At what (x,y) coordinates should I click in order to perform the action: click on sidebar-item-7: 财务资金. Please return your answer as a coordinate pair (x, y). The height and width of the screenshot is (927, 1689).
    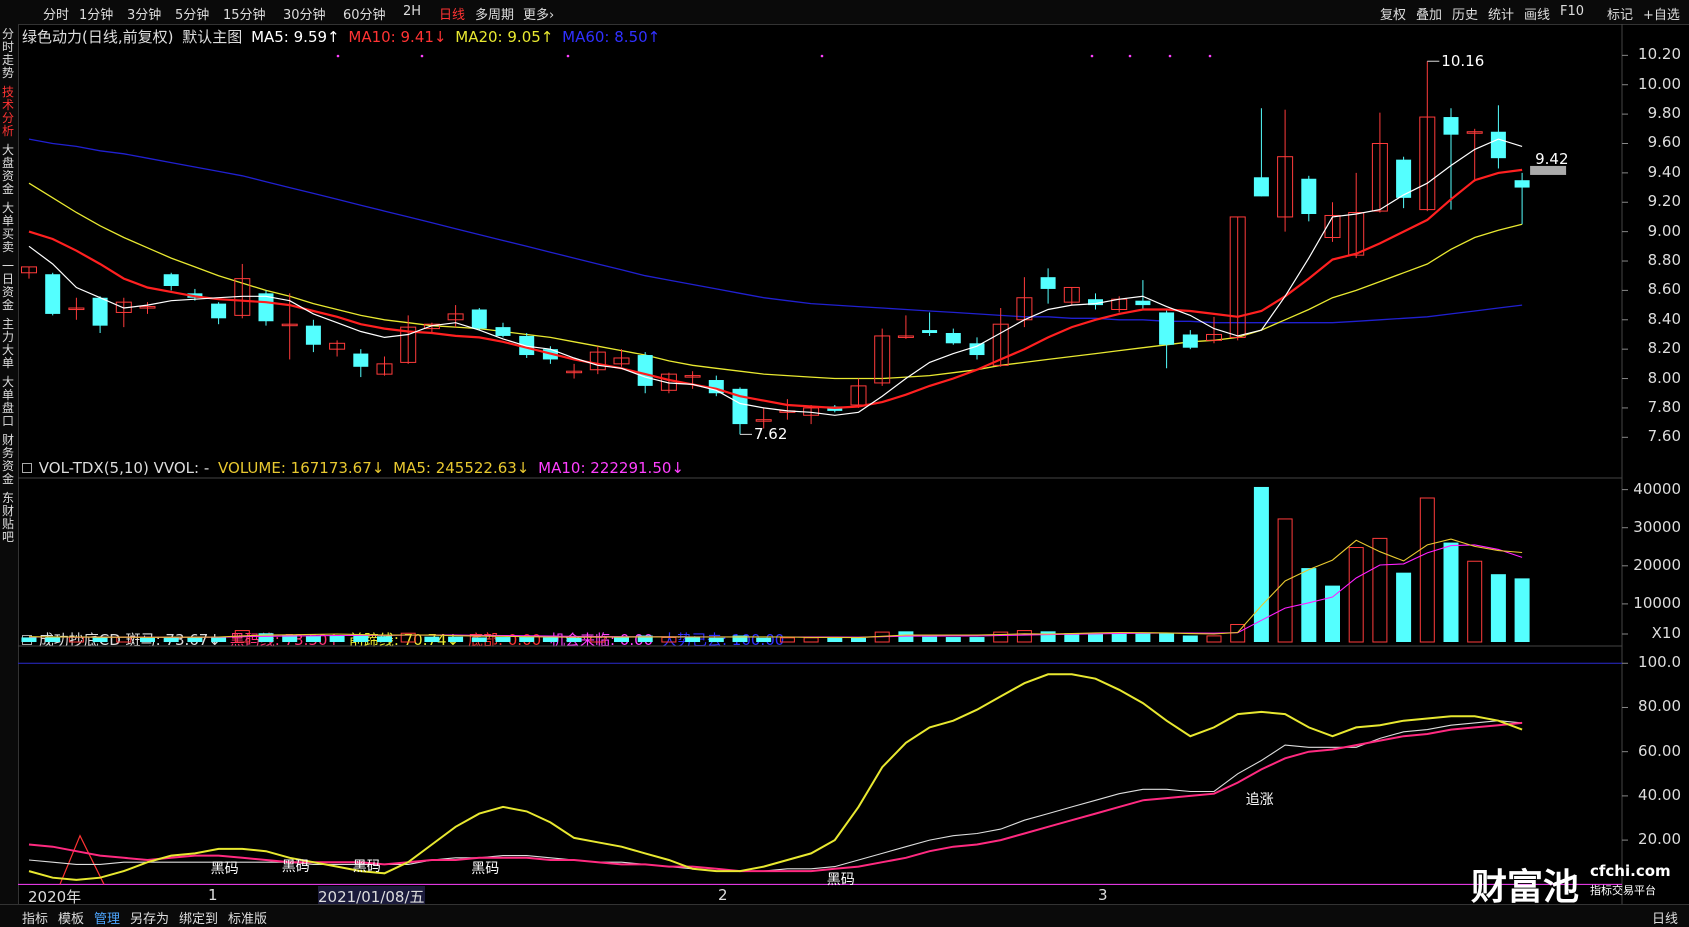
    Looking at the image, I should click on (8, 459).